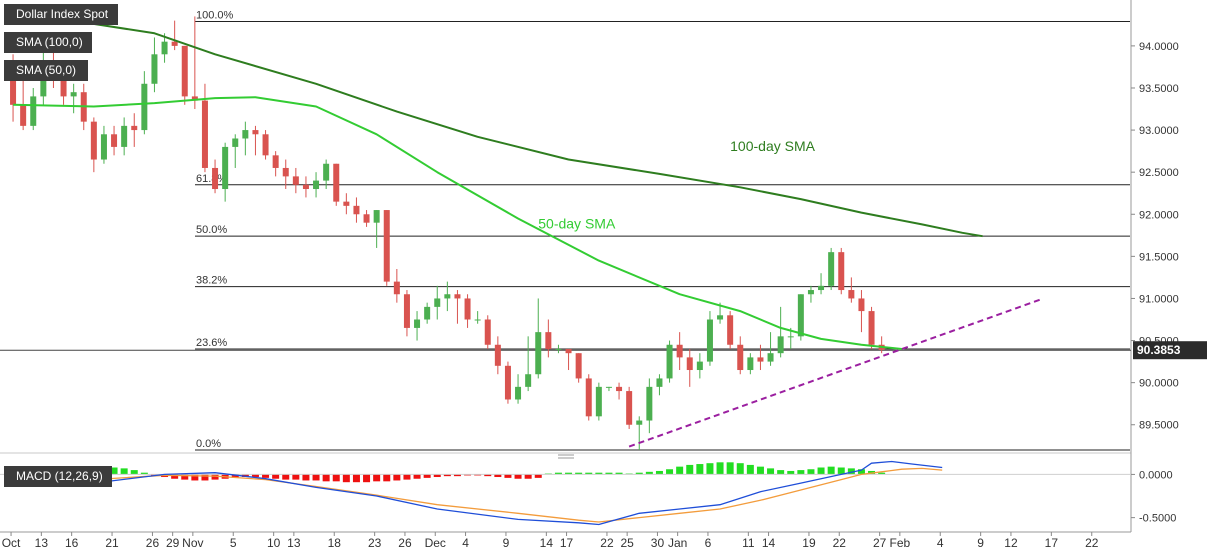  Describe the element at coordinates (1011, 543) in the screenshot. I see `time-tick-label: 12` at that location.